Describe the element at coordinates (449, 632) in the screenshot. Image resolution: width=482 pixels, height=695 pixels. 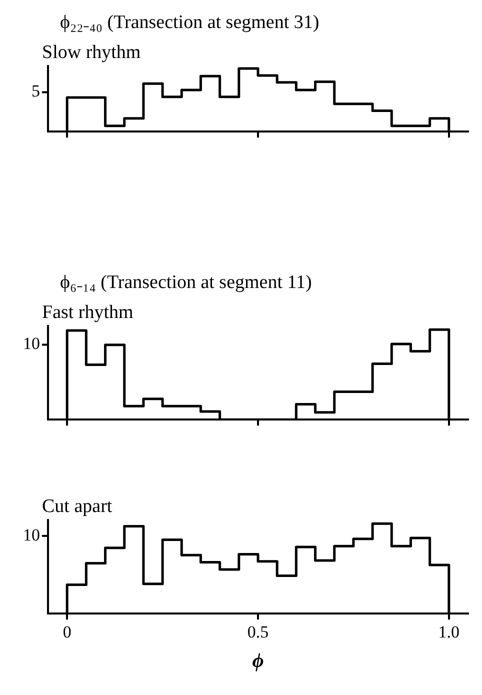
I see `x-tick-label: 1.0` at that location.